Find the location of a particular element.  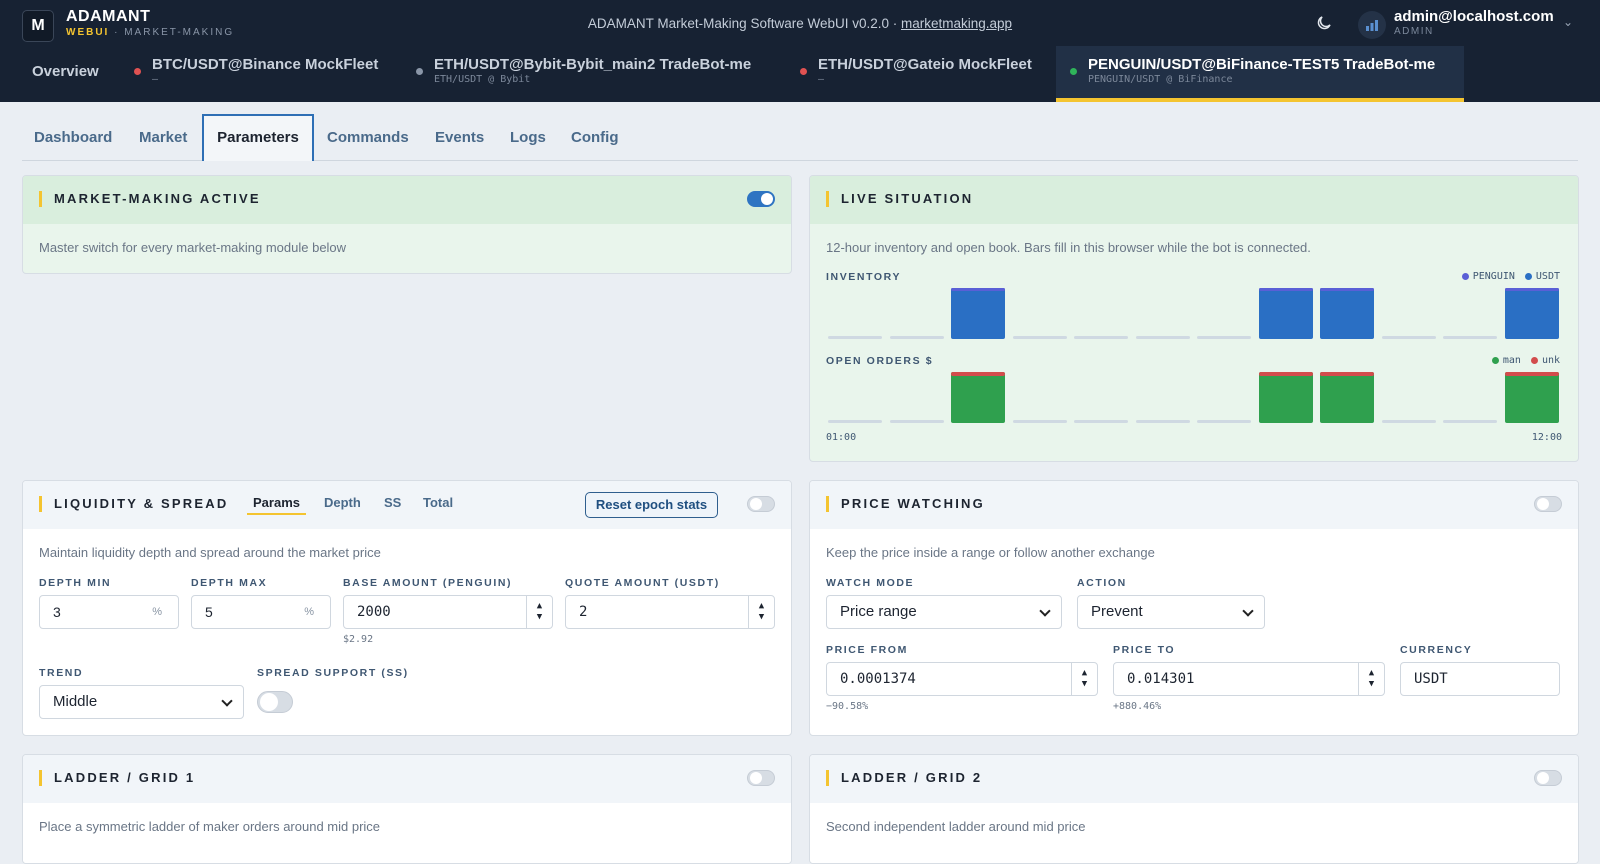

action-select: Prevent is located at coordinates (1171, 612).